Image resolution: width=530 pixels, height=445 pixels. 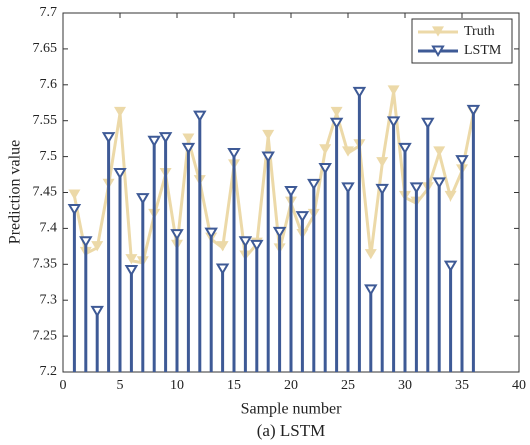 What do you see at coordinates (49, 299) in the screenshot?
I see `y-tick-label: 7.3` at bounding box center [49, 299].